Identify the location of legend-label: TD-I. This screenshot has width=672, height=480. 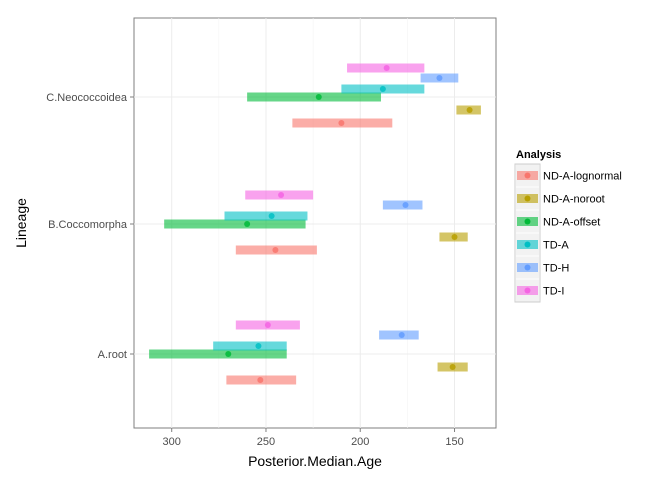
(553, 292).